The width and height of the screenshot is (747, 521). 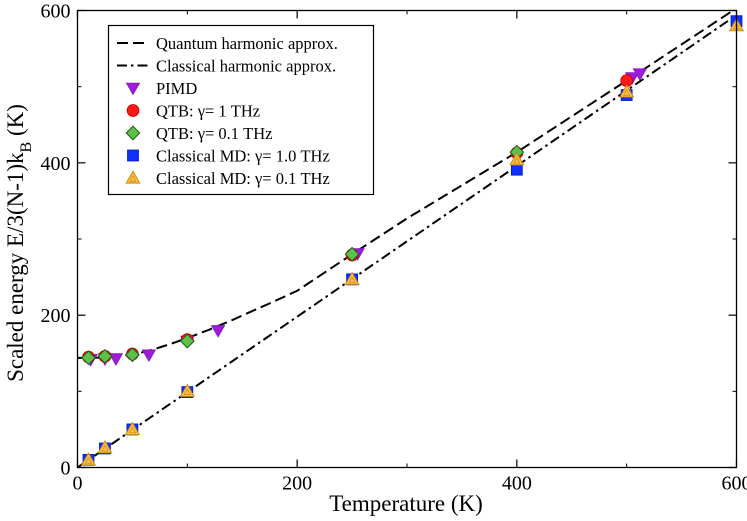 I want to click on legend-marker-inner, so click(x=133, y=178).